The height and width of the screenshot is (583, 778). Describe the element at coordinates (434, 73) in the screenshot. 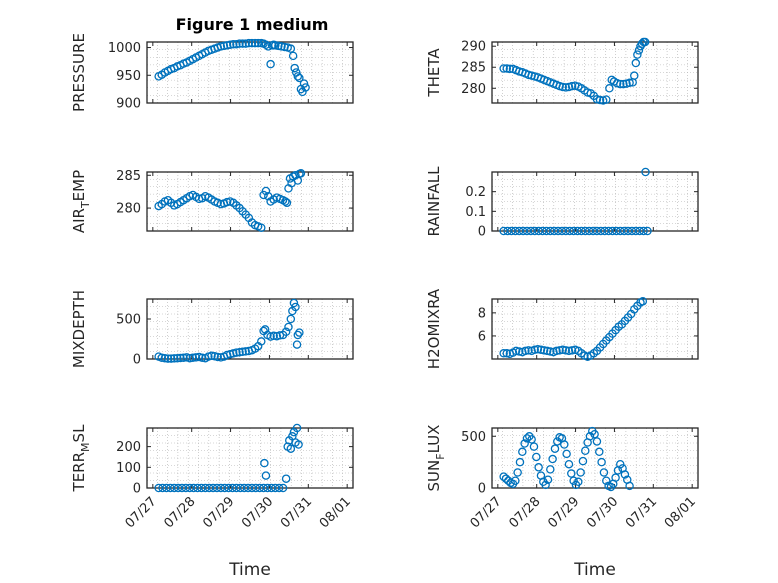

I see `y-axis-label: THETA` at that location.